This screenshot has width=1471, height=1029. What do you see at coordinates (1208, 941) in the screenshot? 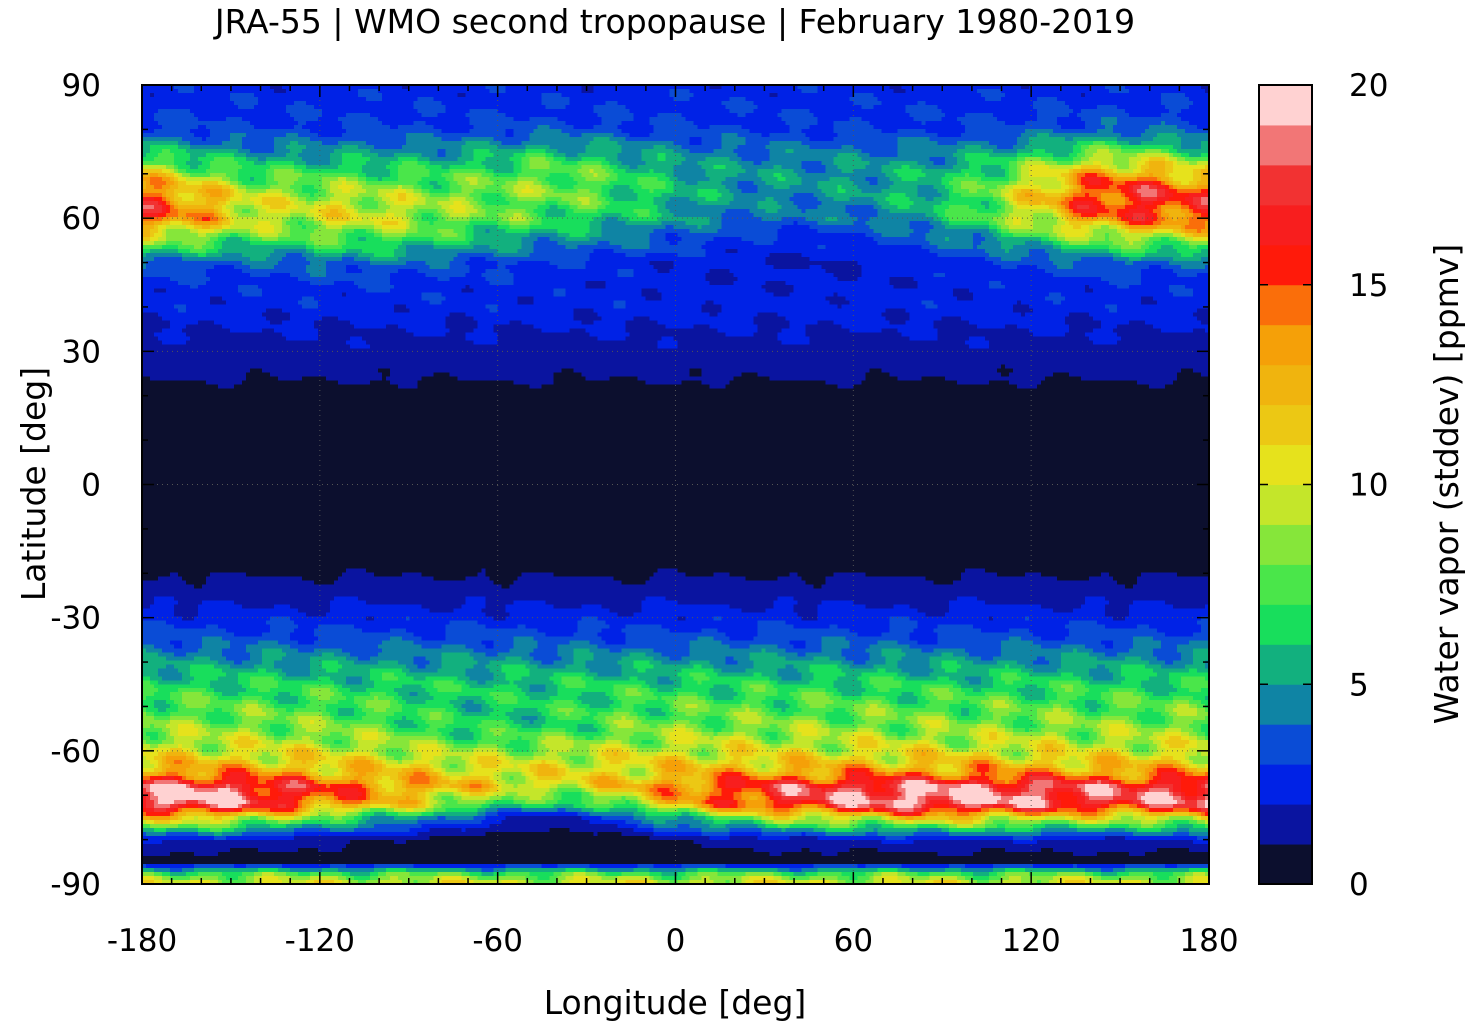
I see `x-tick-label: 180` at bounding box center [1208, 941].